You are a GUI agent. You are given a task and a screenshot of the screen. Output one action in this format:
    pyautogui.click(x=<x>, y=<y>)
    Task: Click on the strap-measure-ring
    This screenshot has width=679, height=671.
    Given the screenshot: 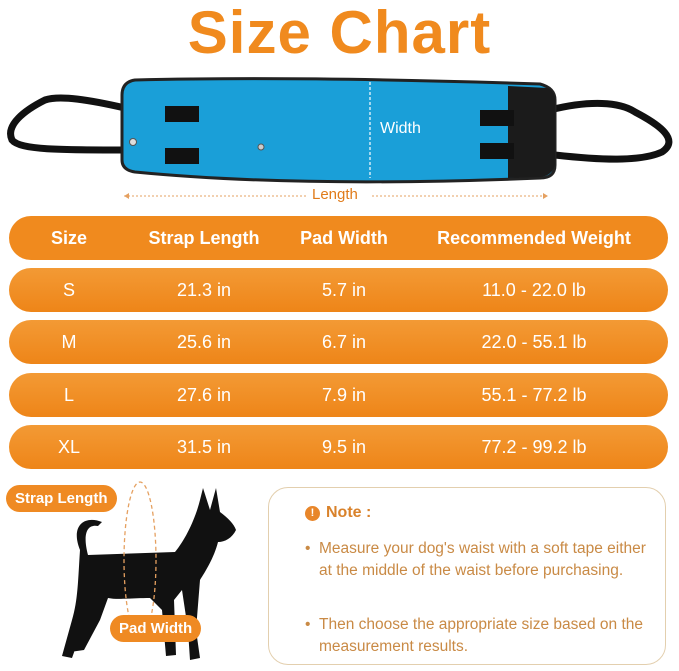 What is the action you would take?
    pyautogui.click(x=140, y=560)
    